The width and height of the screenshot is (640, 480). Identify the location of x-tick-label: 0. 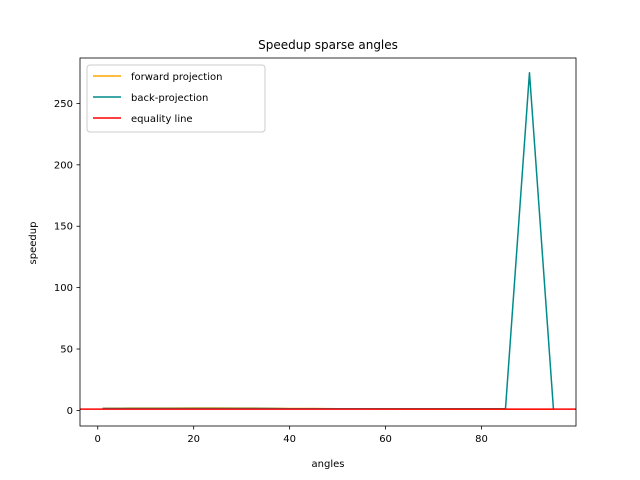
(98, 439).